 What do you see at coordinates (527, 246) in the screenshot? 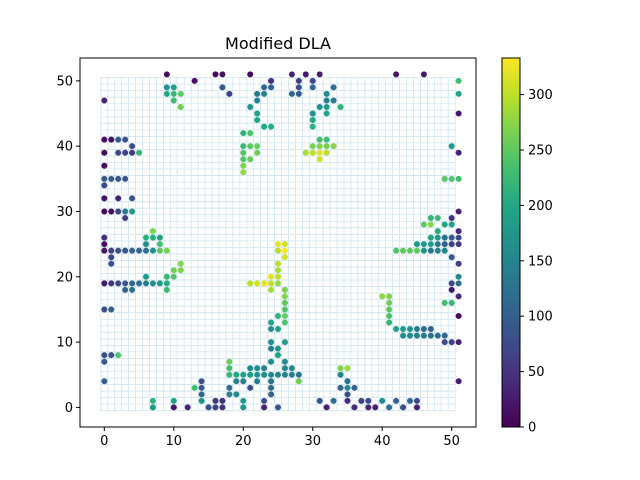
I see `colorbar: 0 50 100 150 200 250 300` at bounding box center [527, 246].